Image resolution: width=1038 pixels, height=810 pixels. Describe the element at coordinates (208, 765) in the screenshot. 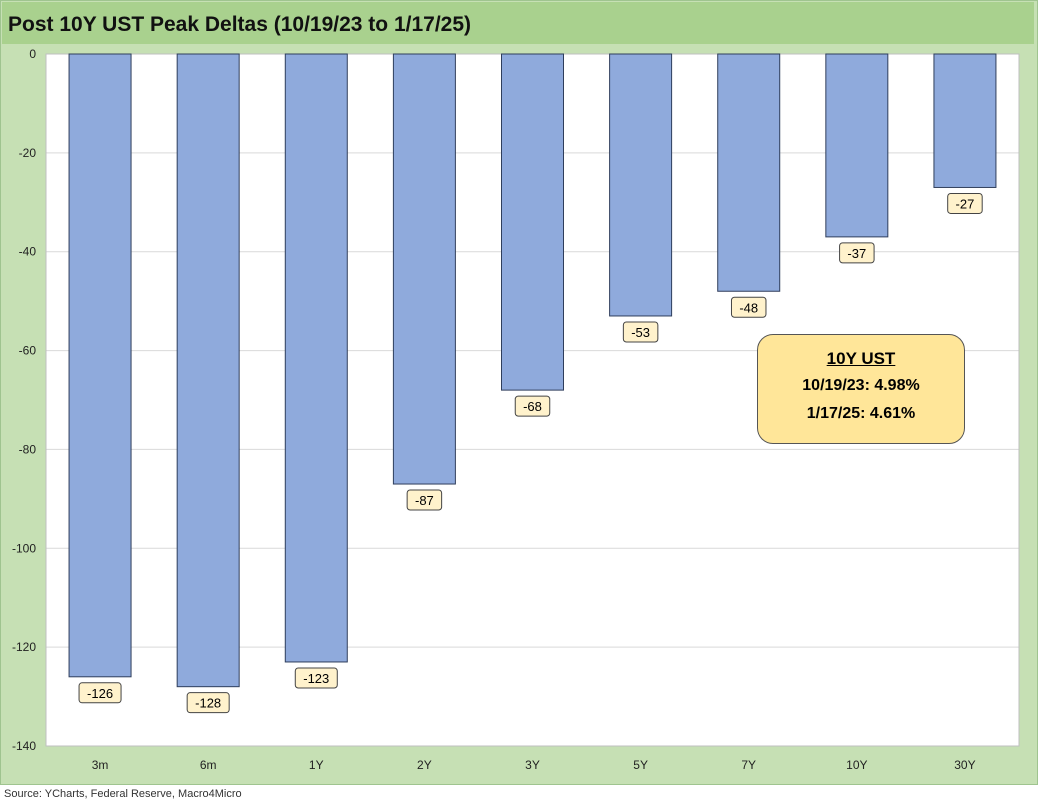

I see `x-tick-label: 6m` at that location.